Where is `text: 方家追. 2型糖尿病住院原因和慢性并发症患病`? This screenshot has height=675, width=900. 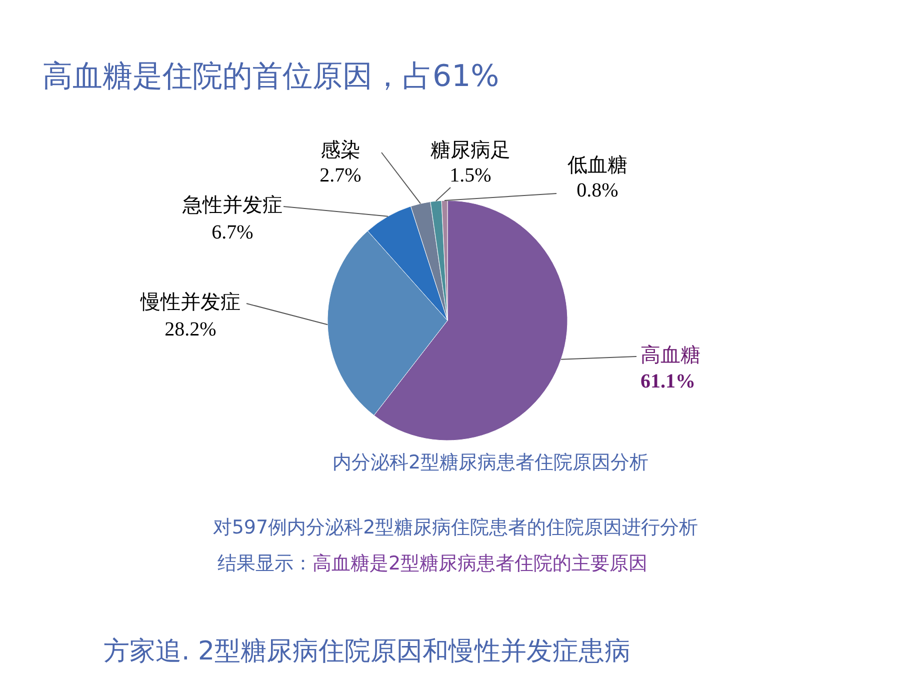 text: 方家追. 2型糖尿病住院原因和慢性并发症患病 is located at coordinates (367, 651).